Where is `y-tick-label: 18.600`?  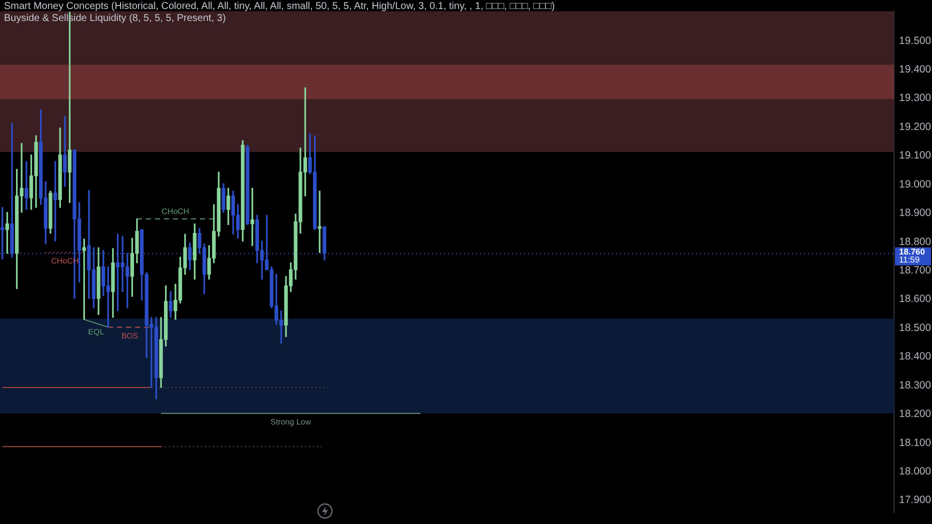
y-tick-label: 18.600 is located at coordinates (915, 299).